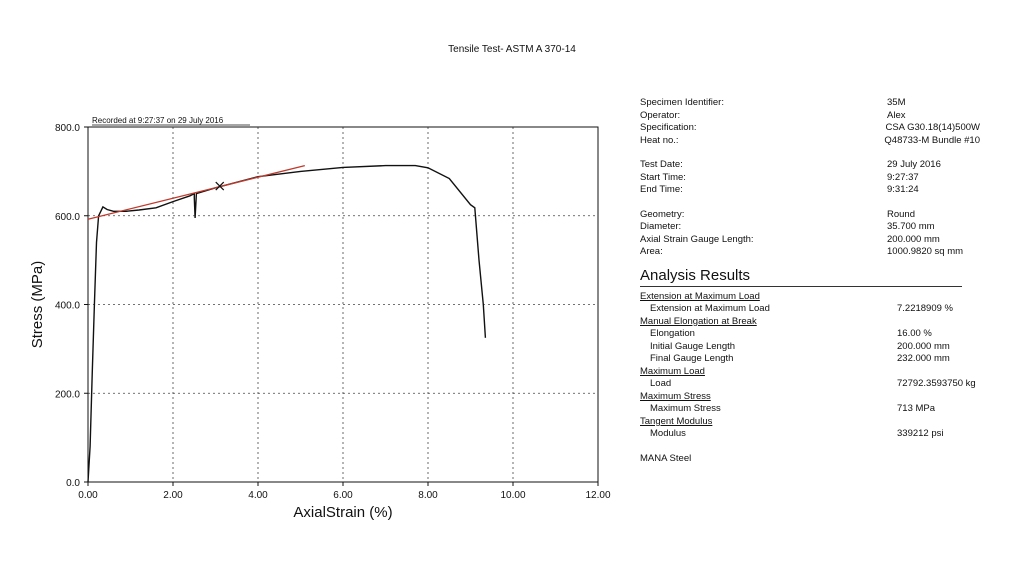  I want to click on info-row: Diameter: 35.700 mm, so click(810, 227).